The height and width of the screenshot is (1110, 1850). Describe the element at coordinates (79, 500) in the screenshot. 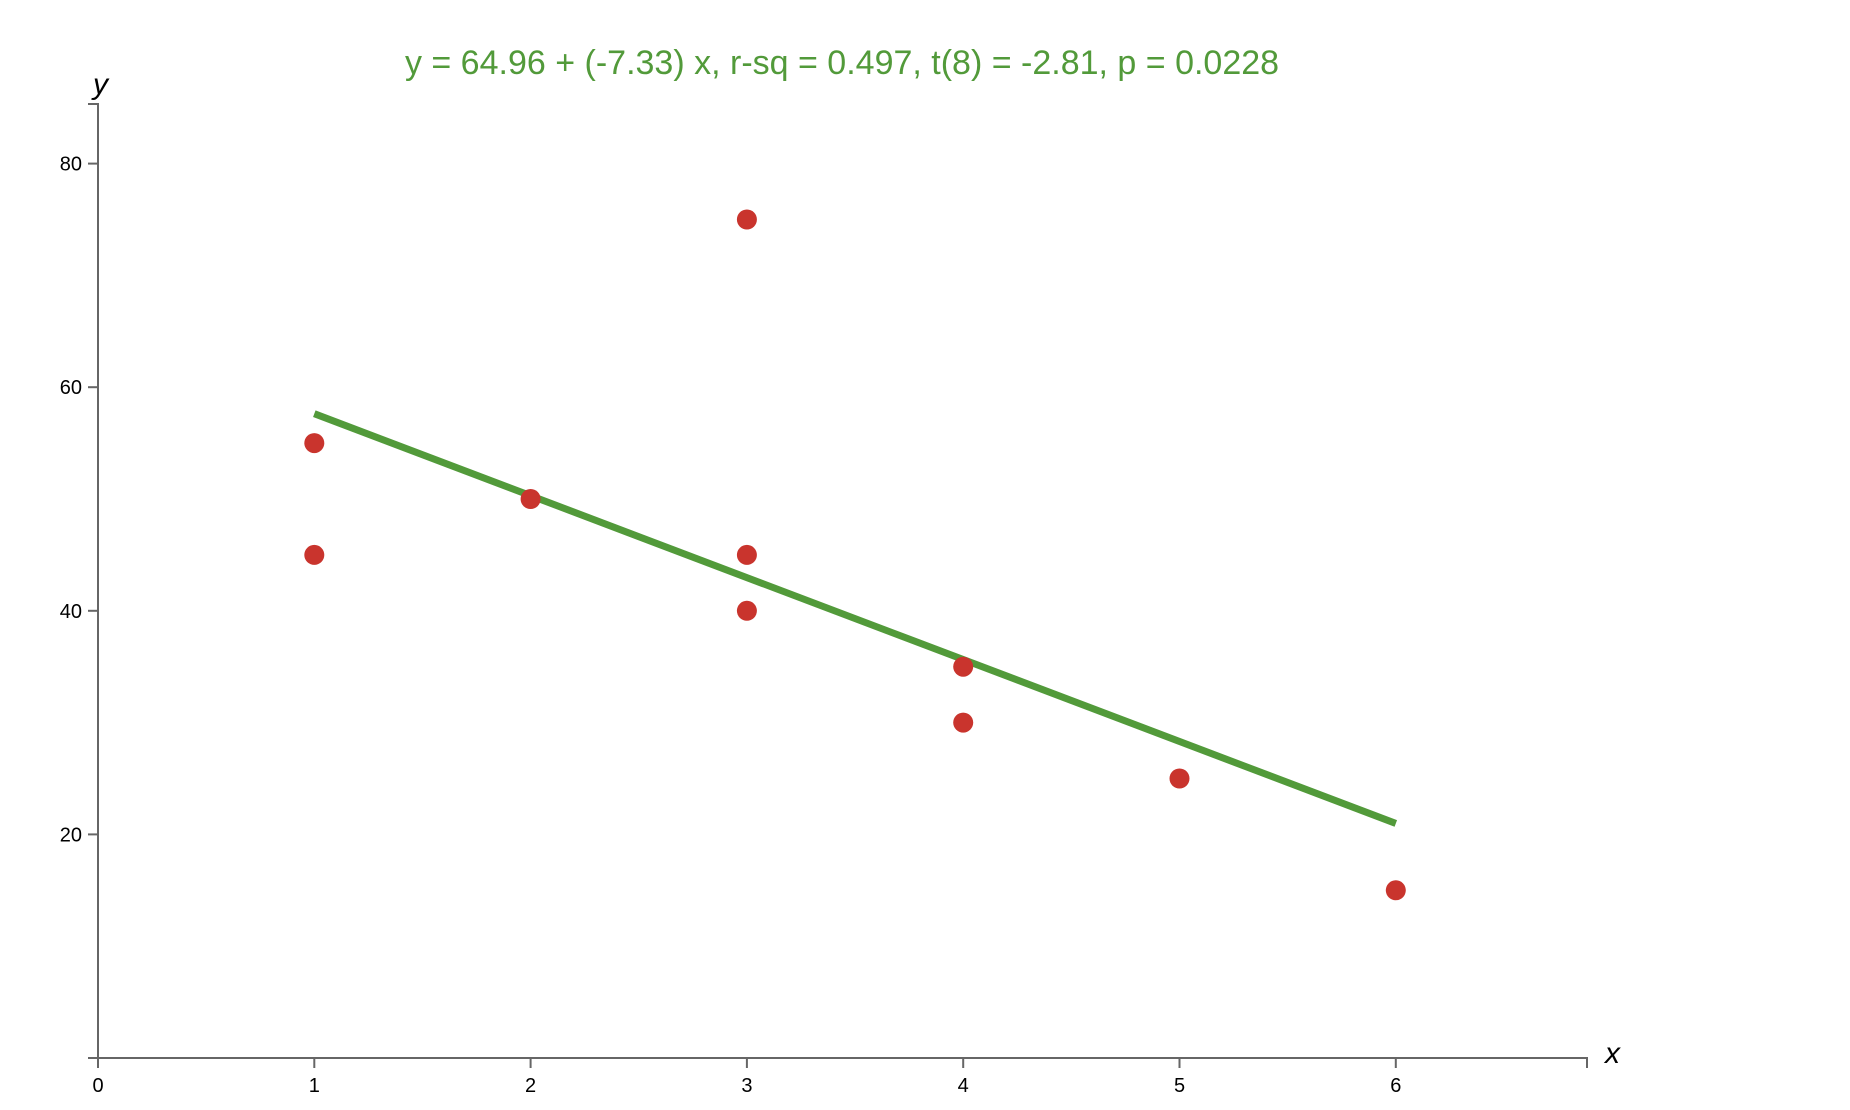

I see `y-axis-ticks: 20 40 60 80` at that location.